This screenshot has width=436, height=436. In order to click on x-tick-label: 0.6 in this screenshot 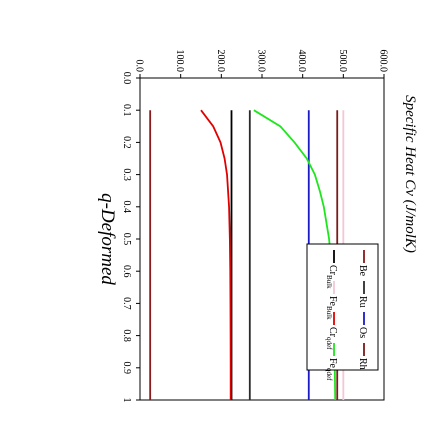, I will do `click(126, 271)`.